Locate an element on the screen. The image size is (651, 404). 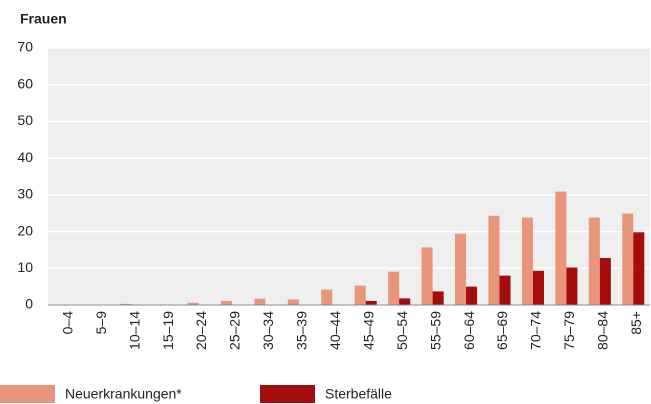
y-tick-label: 40 is located at coordinates (25, 157).